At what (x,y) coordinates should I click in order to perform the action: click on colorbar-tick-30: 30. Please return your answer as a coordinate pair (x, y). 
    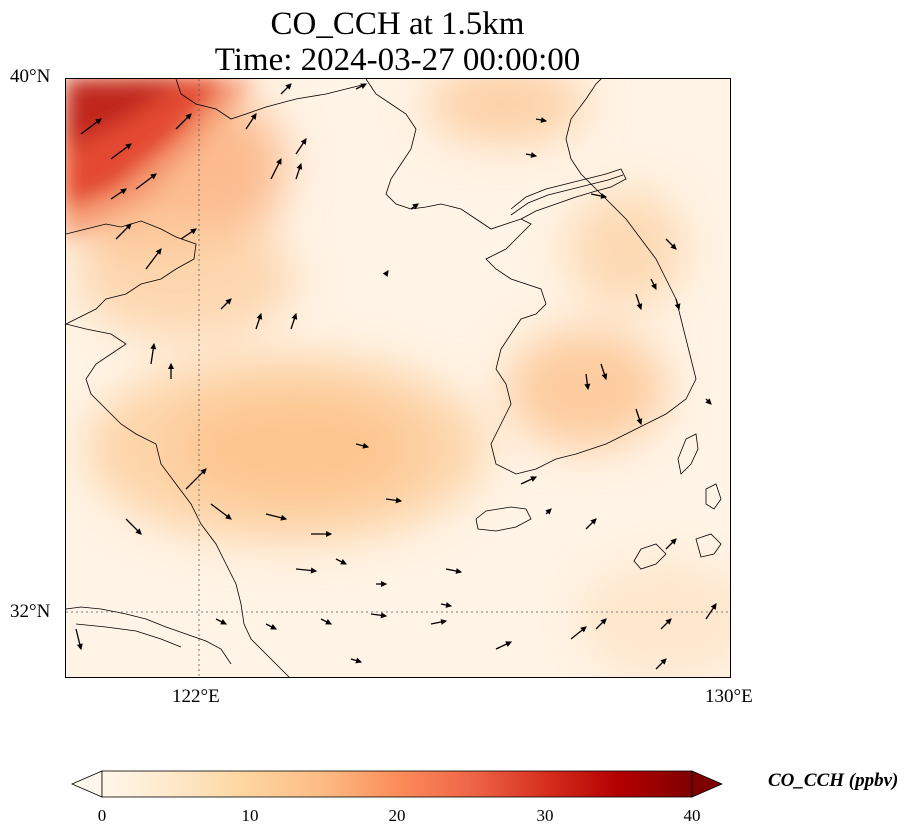
    Looking at the image, I should click on (545, 815).